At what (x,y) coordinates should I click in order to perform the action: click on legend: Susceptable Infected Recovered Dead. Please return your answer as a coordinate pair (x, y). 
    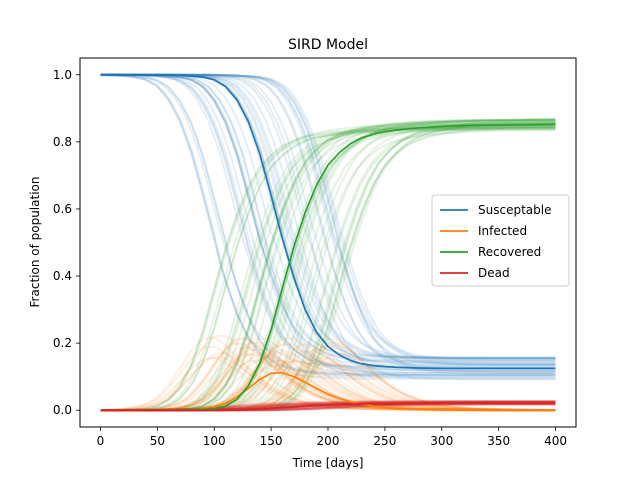
    Looking at the image, I should click on (500, 240).